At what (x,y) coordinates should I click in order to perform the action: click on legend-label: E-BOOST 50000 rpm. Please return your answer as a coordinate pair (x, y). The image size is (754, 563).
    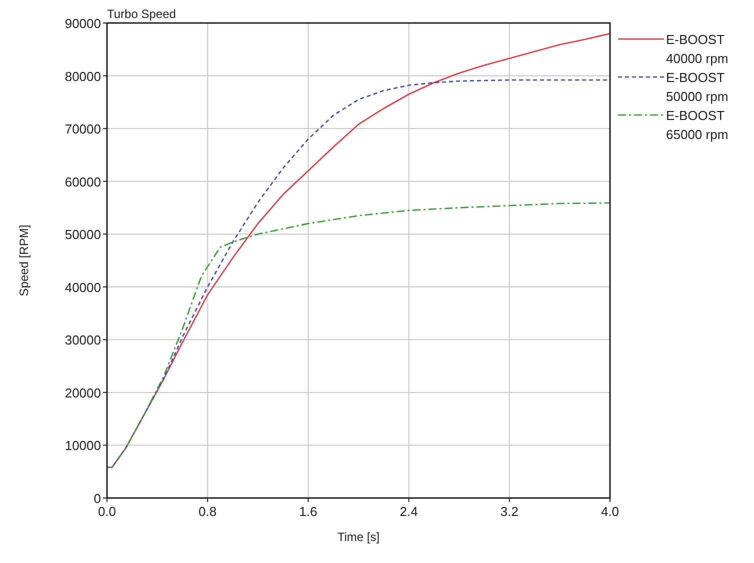
    Looking at the image, I should click on (697, 87).